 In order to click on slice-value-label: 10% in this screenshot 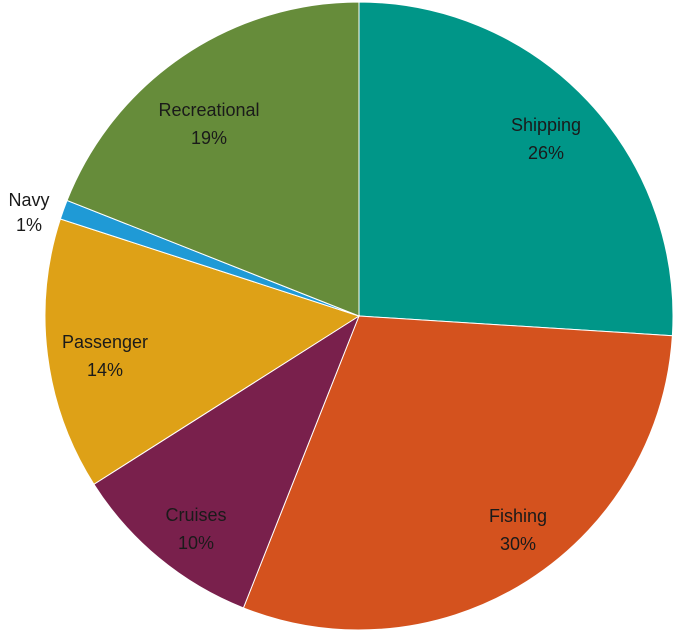, I will do `click(196, 543)`.